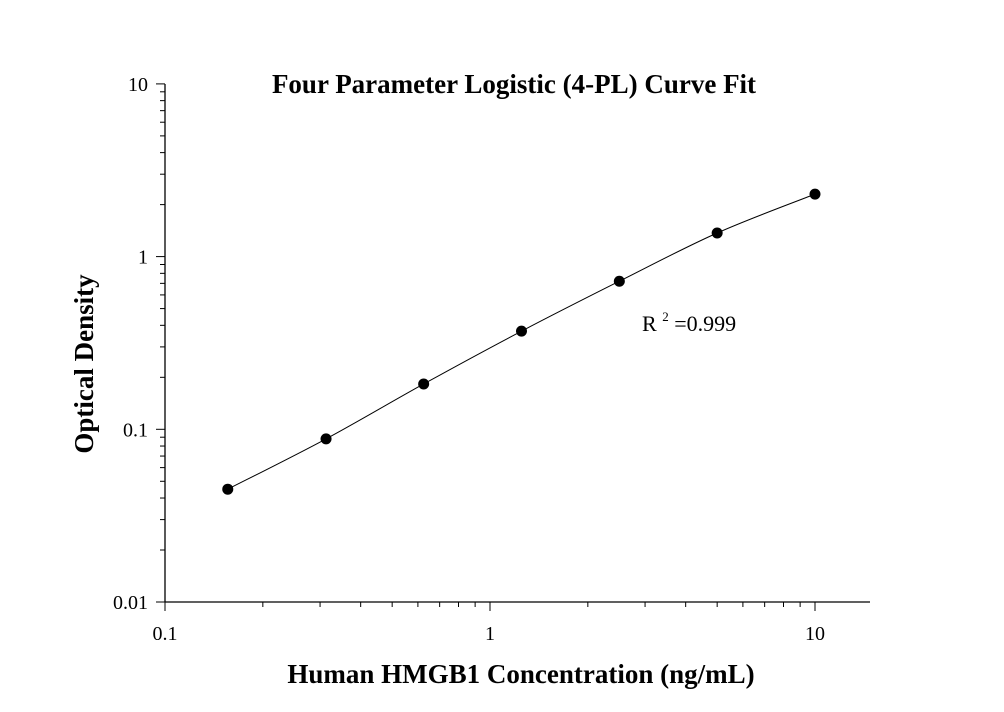 The image size is (1004, 712). I want to click on y-tick-label: 1, so click(143, 258).